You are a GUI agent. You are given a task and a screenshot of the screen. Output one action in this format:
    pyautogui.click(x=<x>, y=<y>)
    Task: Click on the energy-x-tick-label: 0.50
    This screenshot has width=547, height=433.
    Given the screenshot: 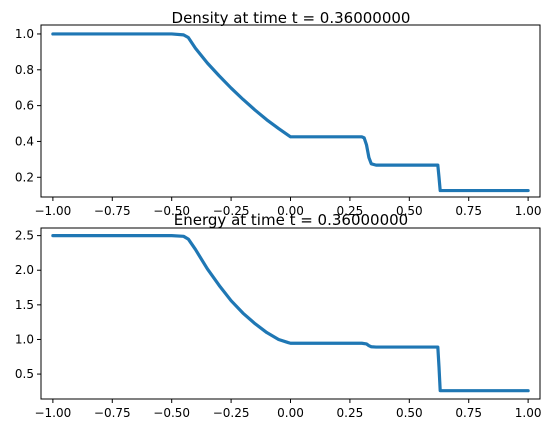 What is the action you would take?
    pyautogui.click(x=409, y=413)
    